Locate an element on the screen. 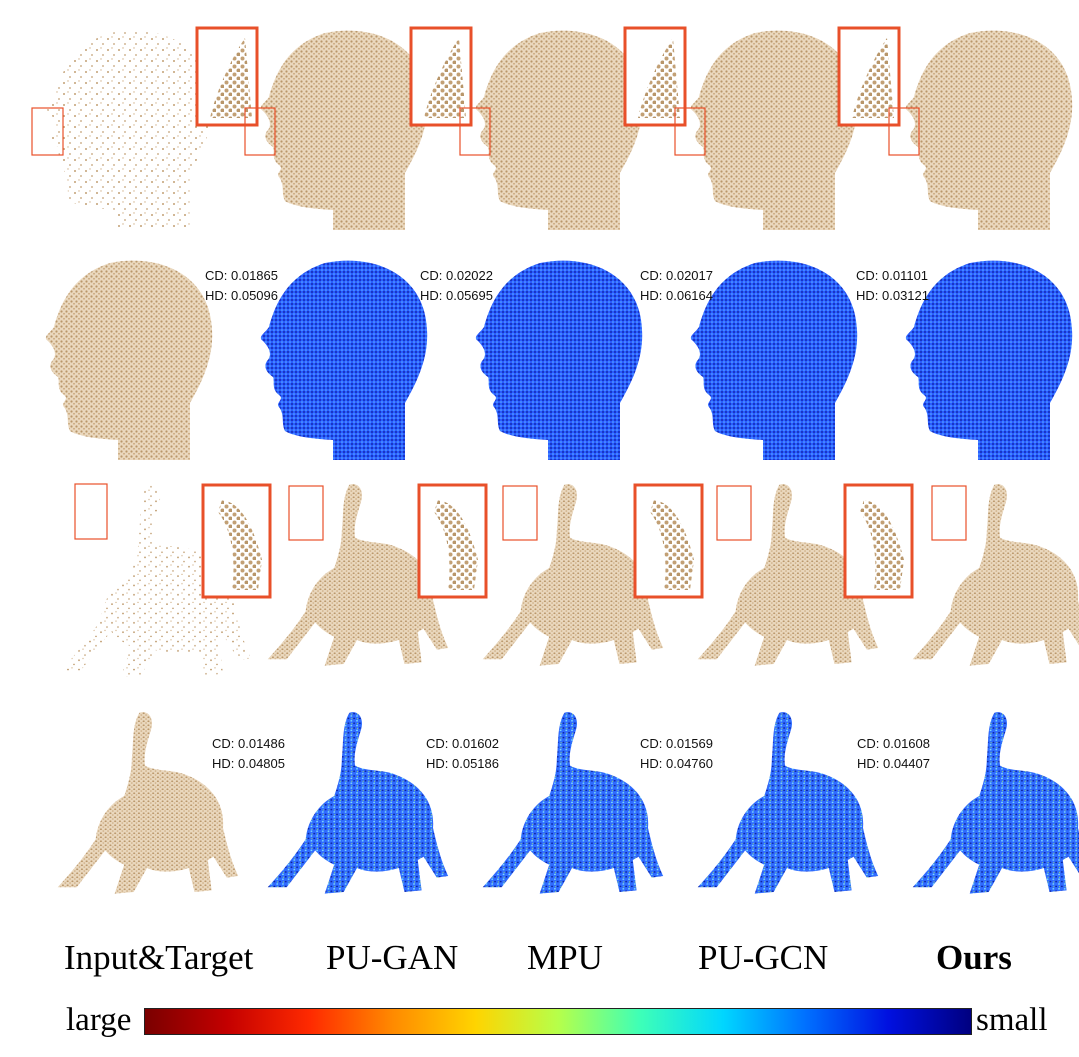 This screenshot has width=1079, height=1057. hd-value: HD: 0.04760 is located at coordinates (676, 763).